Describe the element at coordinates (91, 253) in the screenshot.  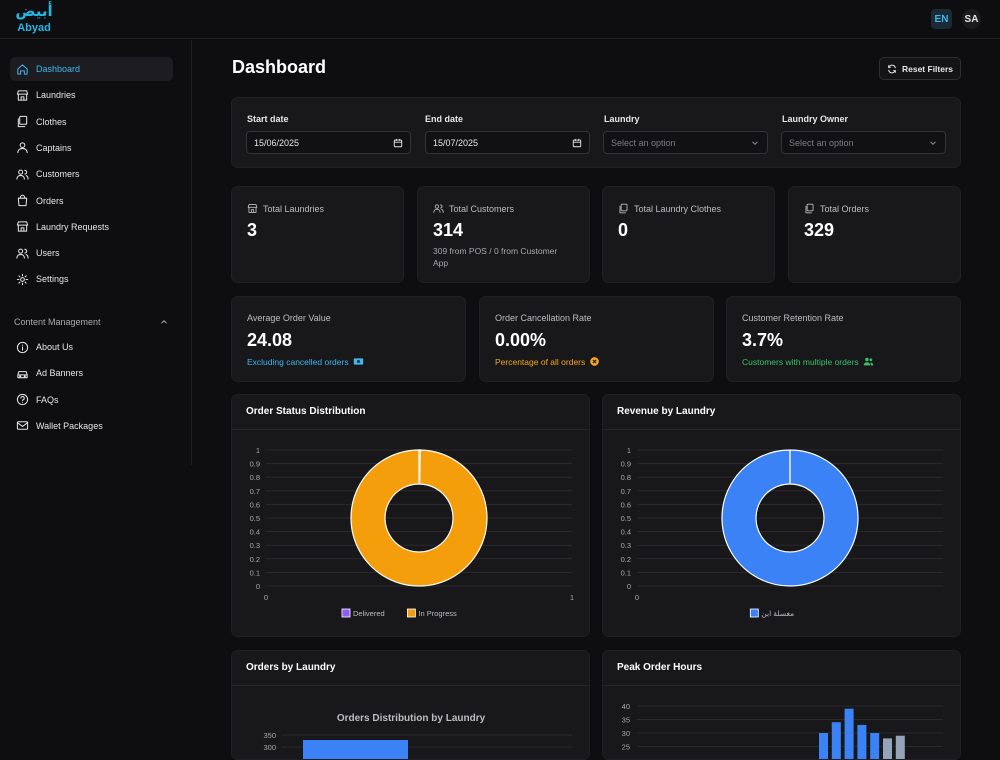
I see `sidebar-item-users: Users` at that location.